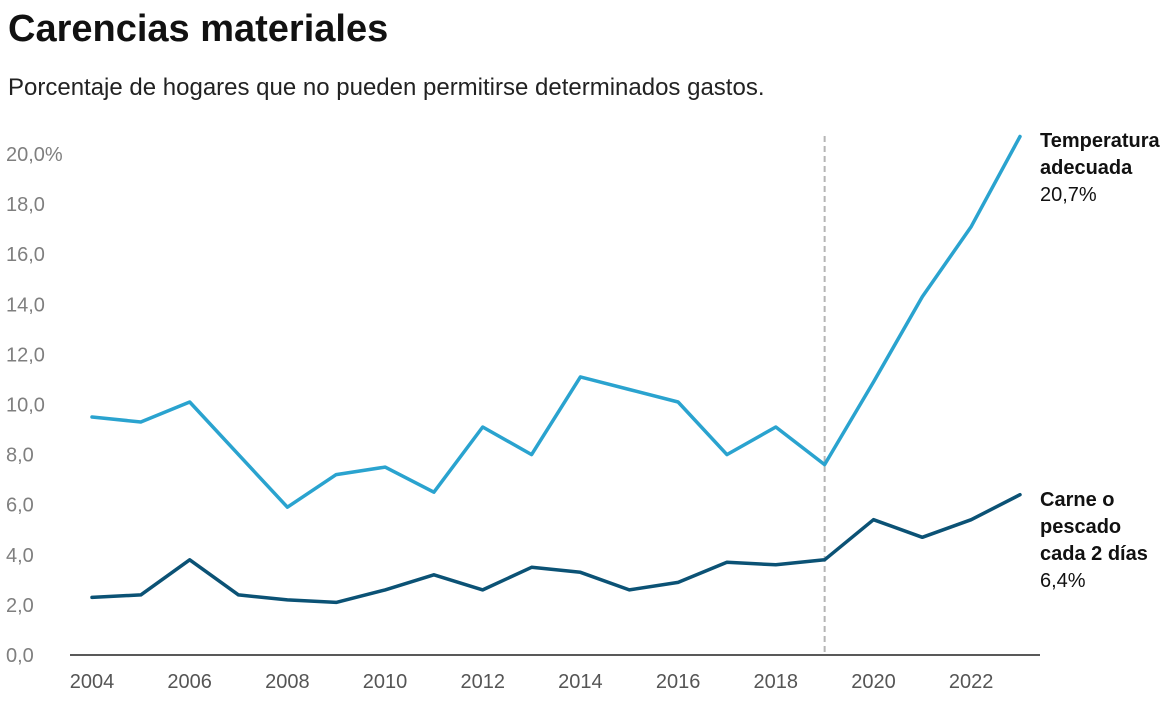 The height and width of the screenshot is (708, 1173). I want to click on y-tick-label: 12,0, so click(25, 355).